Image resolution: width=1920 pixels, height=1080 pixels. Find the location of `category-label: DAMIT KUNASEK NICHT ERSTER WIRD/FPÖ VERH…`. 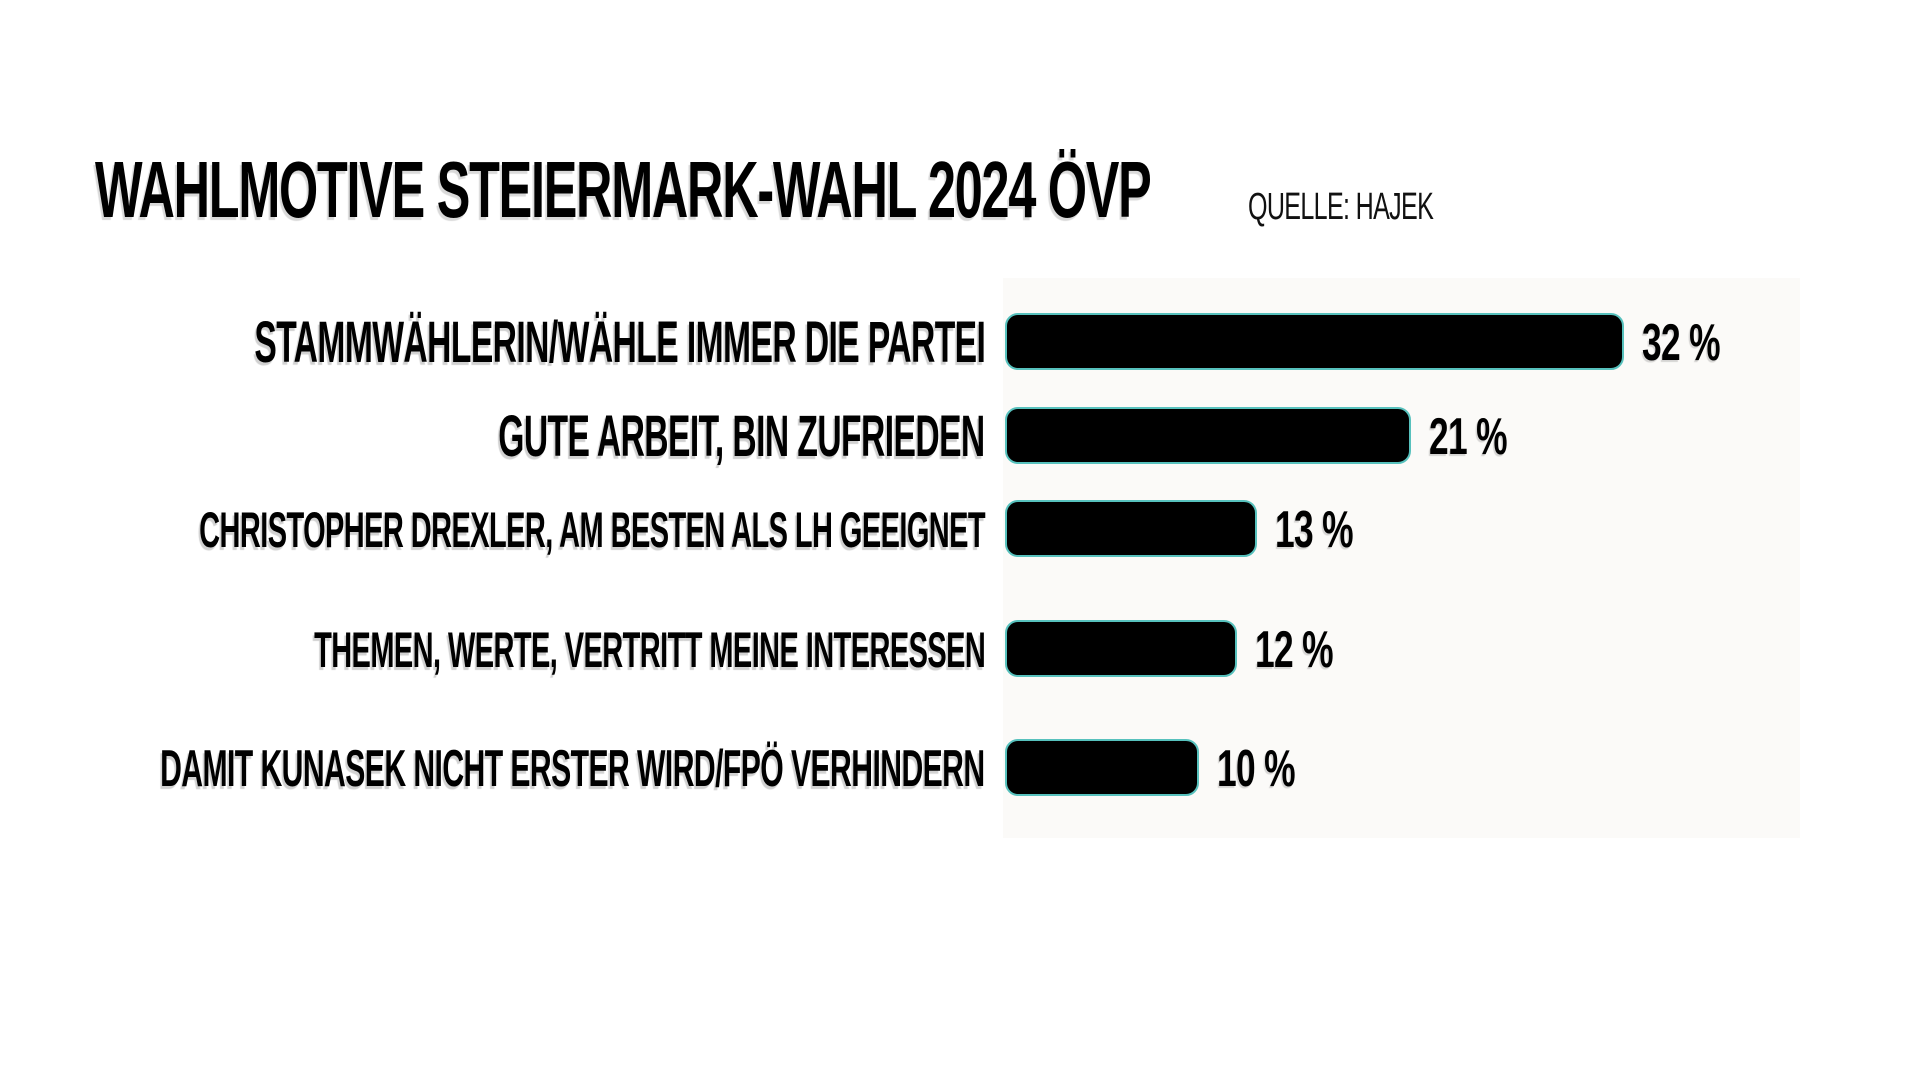

category-label: DAMIT KUNASEK NICHT ERSTER WIRD/FPÖ VERH… is located at coordinates (572, 768).